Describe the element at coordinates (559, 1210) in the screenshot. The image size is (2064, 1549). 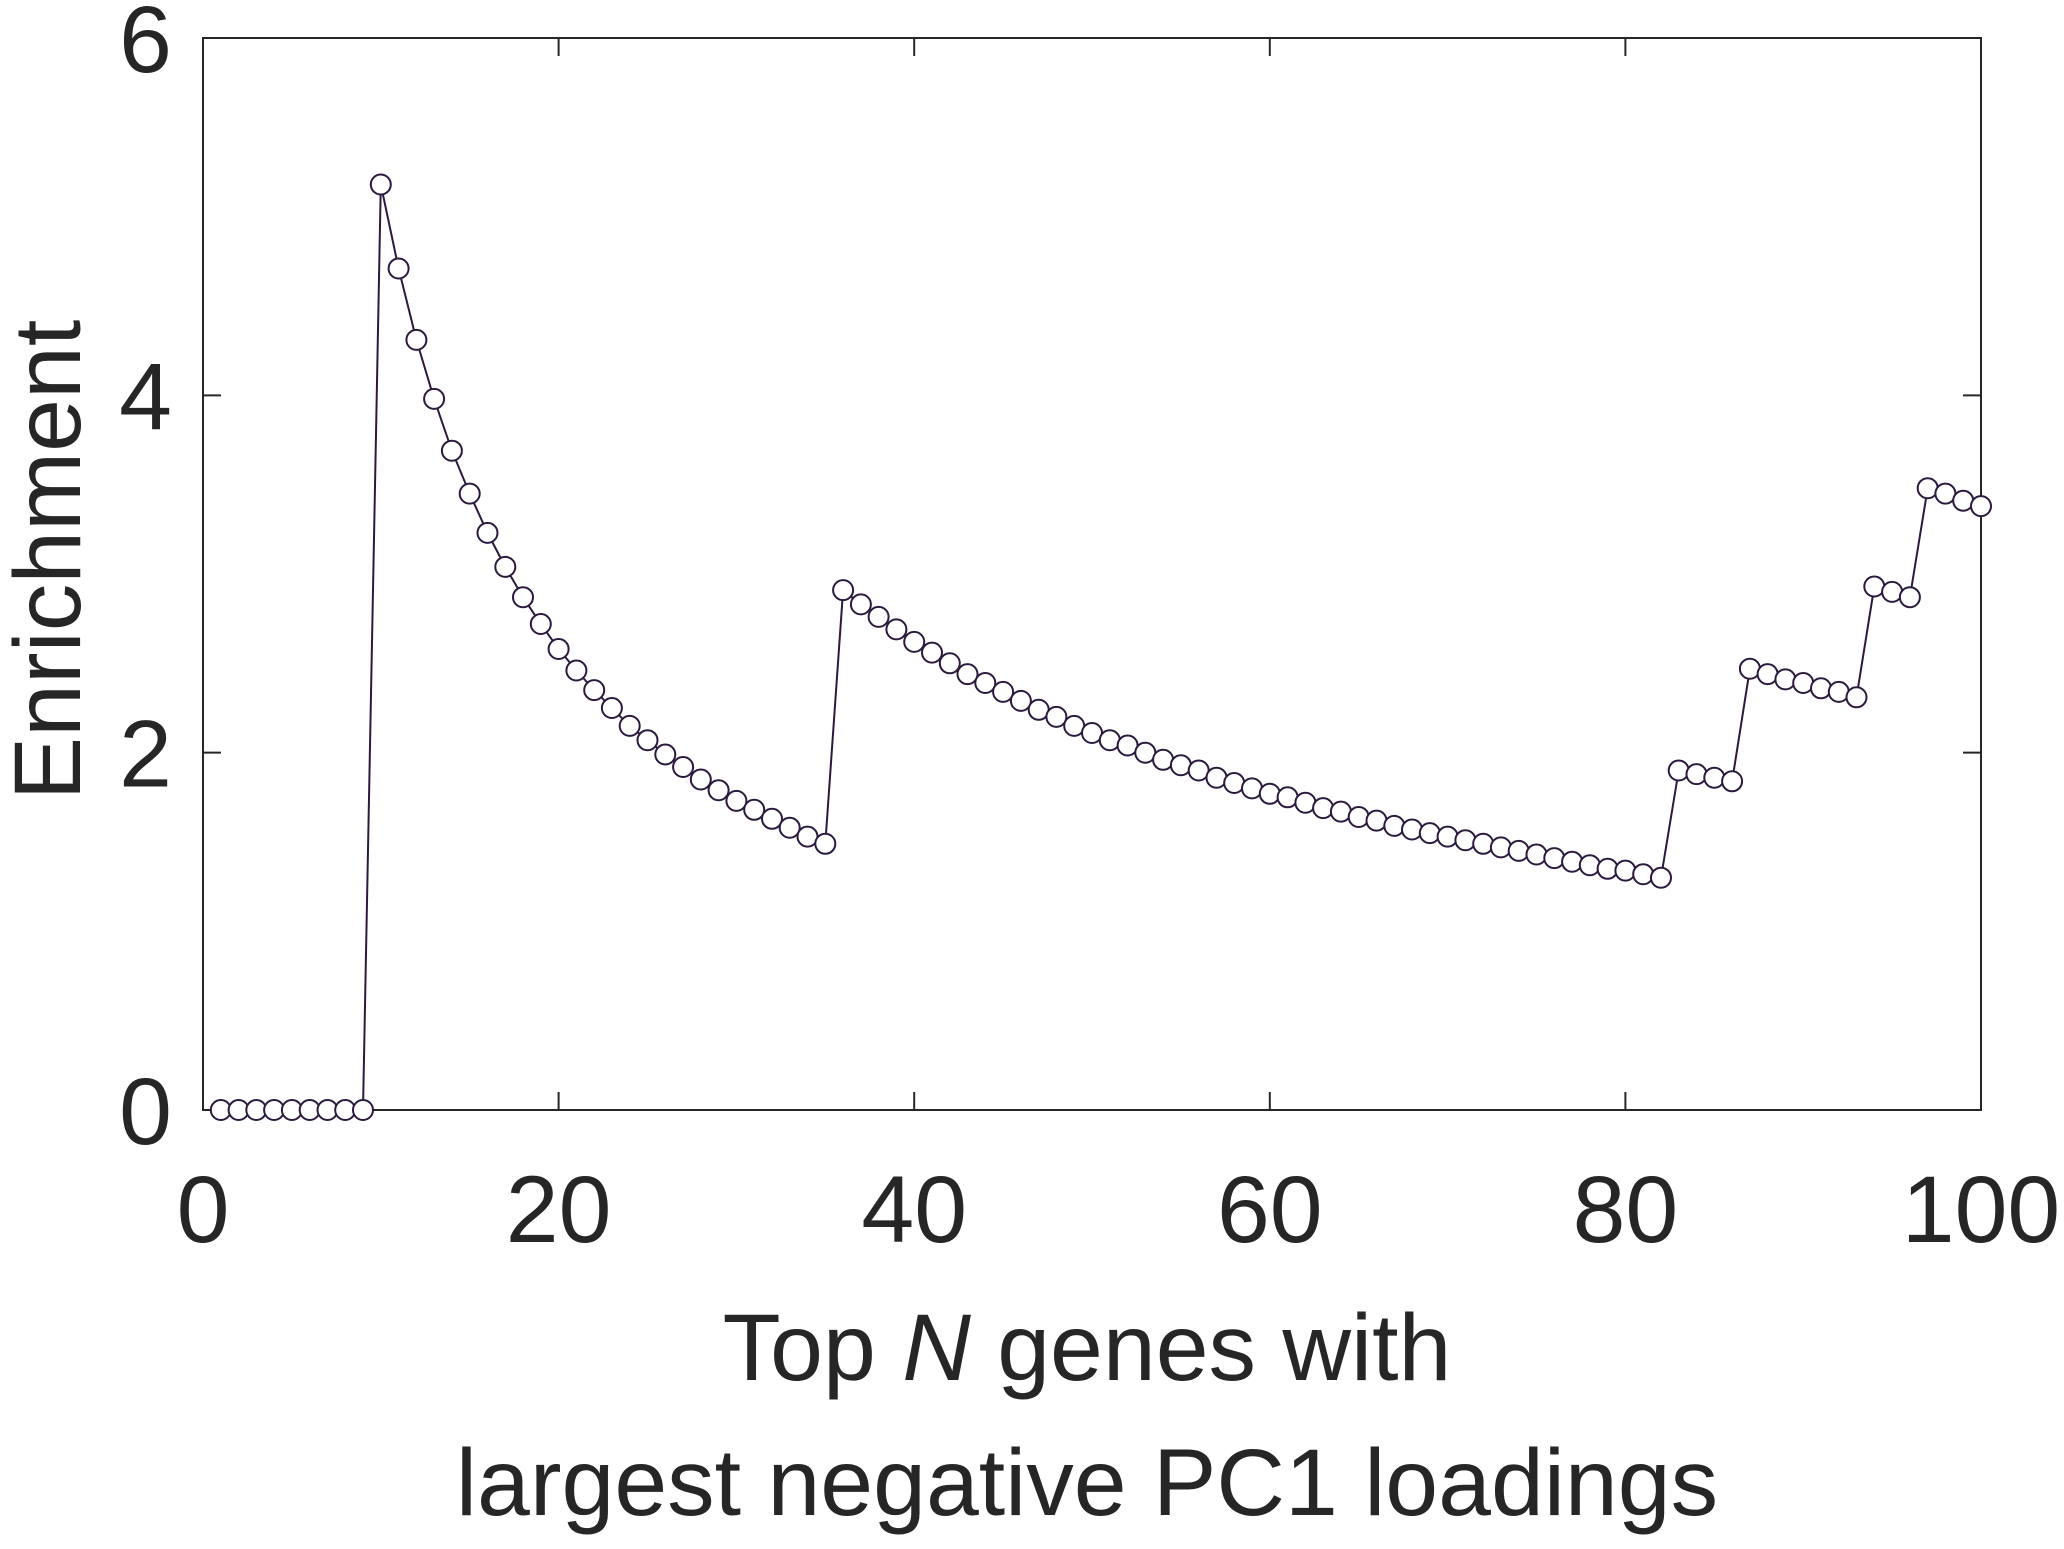
I see `x-tick-label: 20` at that location.